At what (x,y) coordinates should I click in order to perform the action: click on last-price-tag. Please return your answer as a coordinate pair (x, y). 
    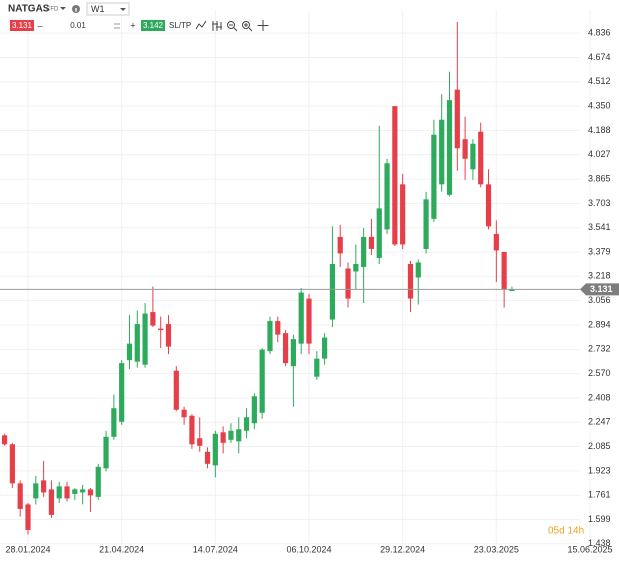
    Looking at the image, I should click on (599, 289).